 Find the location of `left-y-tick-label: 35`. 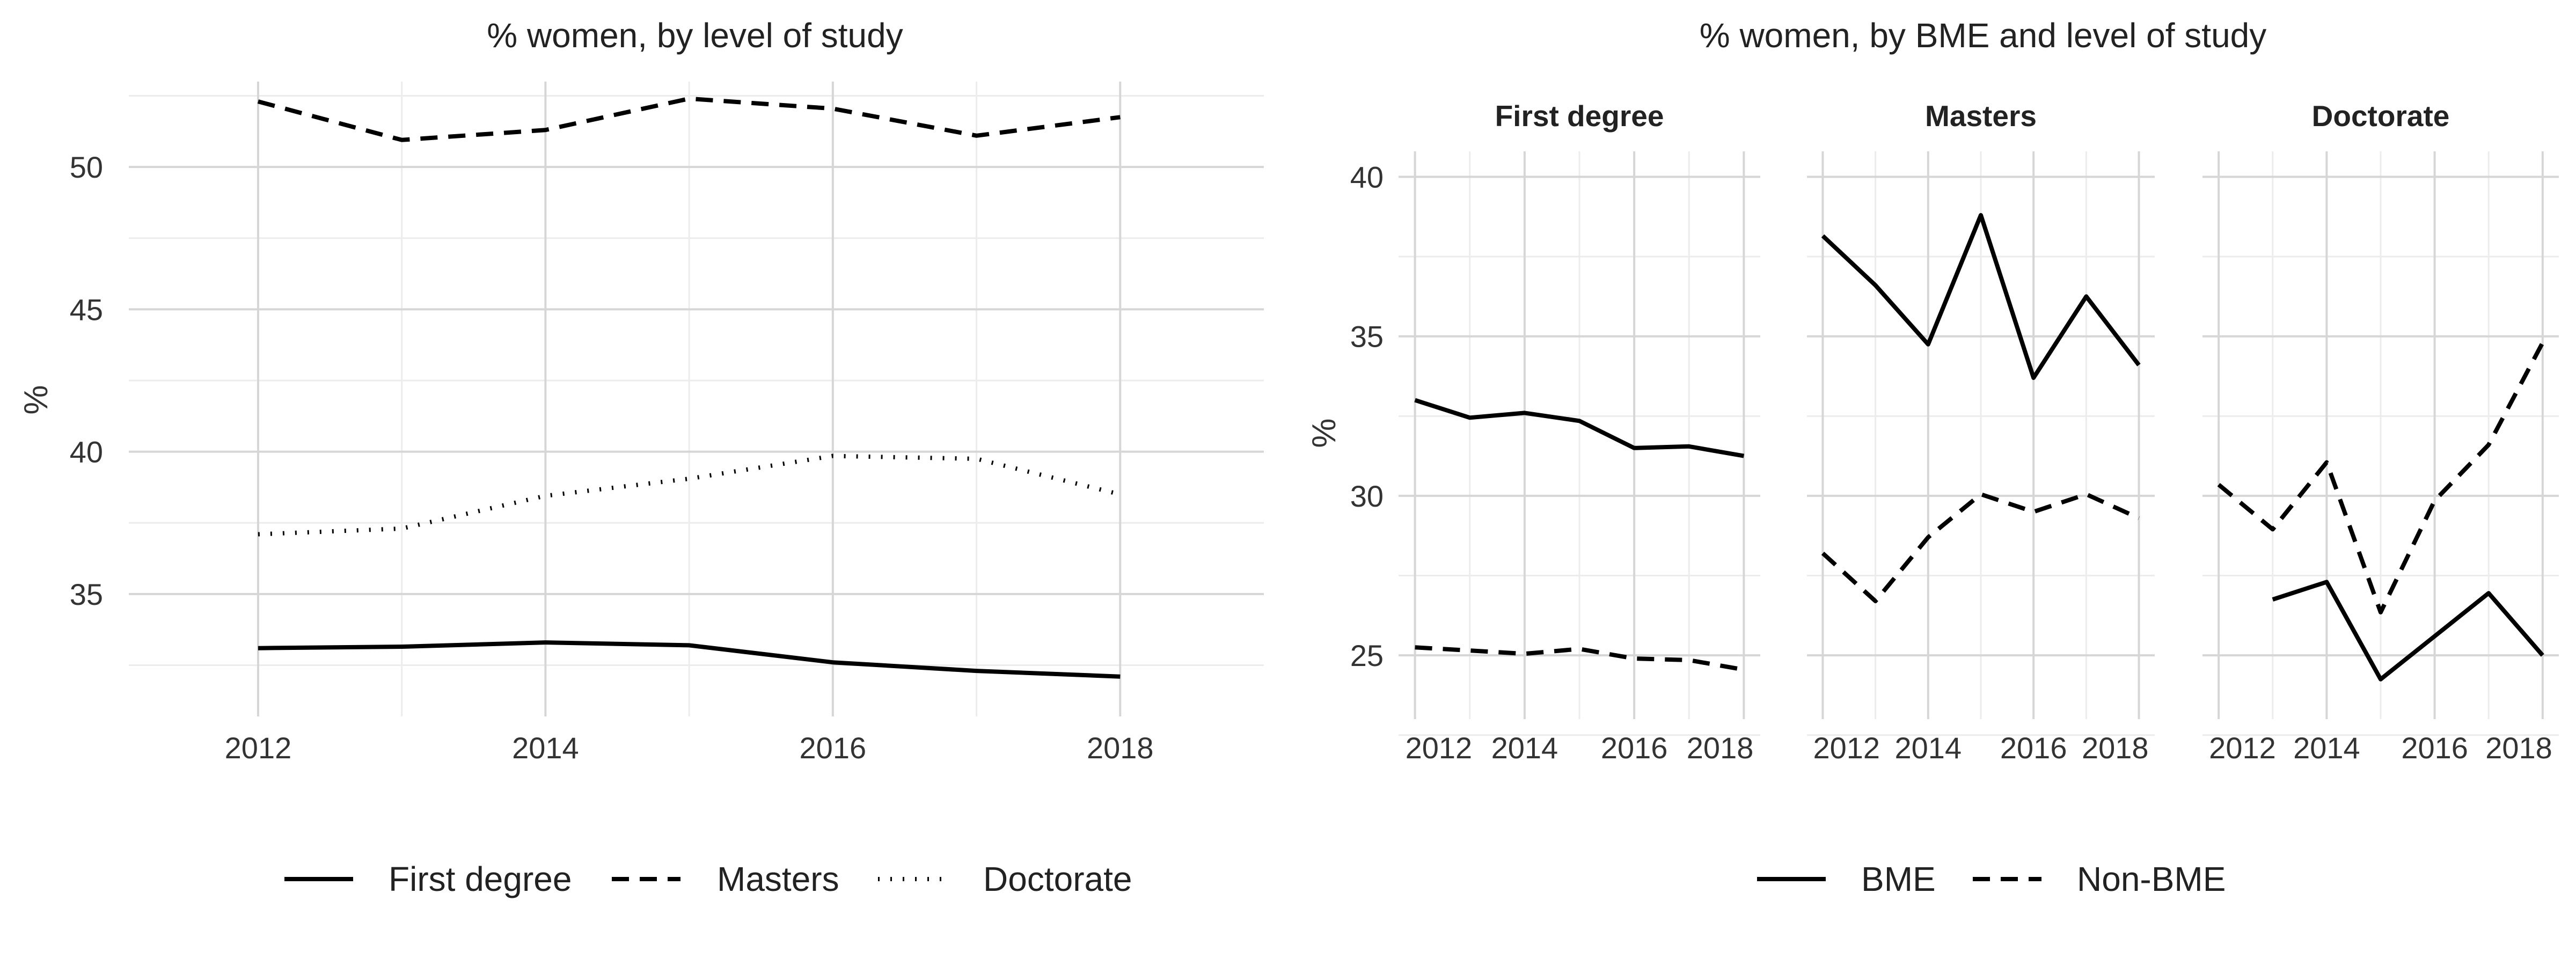

left-y-tick-label: 35 is located at coordinates (86, 594).